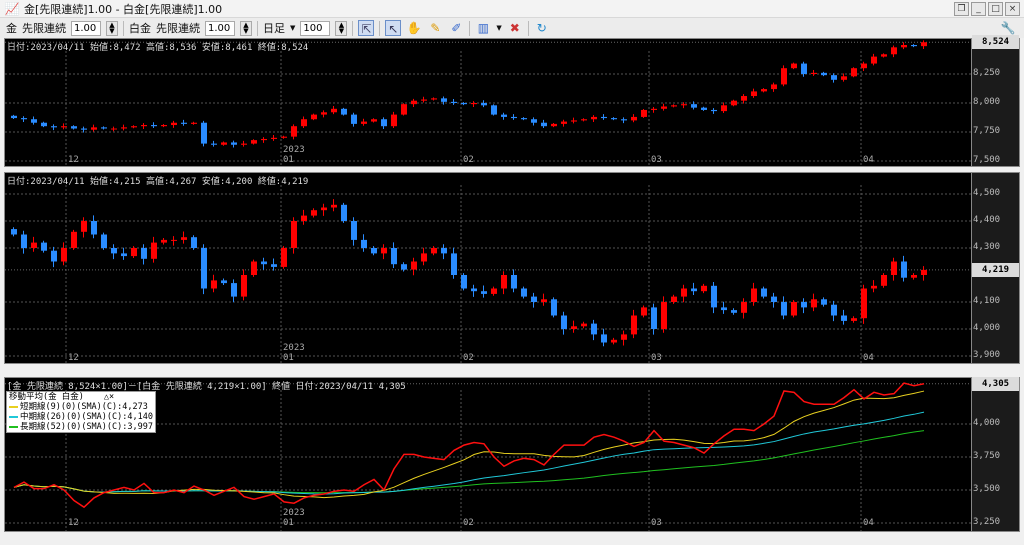 Image resolution: width=1024 pixels, height=545 pixels. What do you see at coordinates (456, 28) in the screenshot?
I see `line-draw-icon: ✐` at bounding box center [456, 28].